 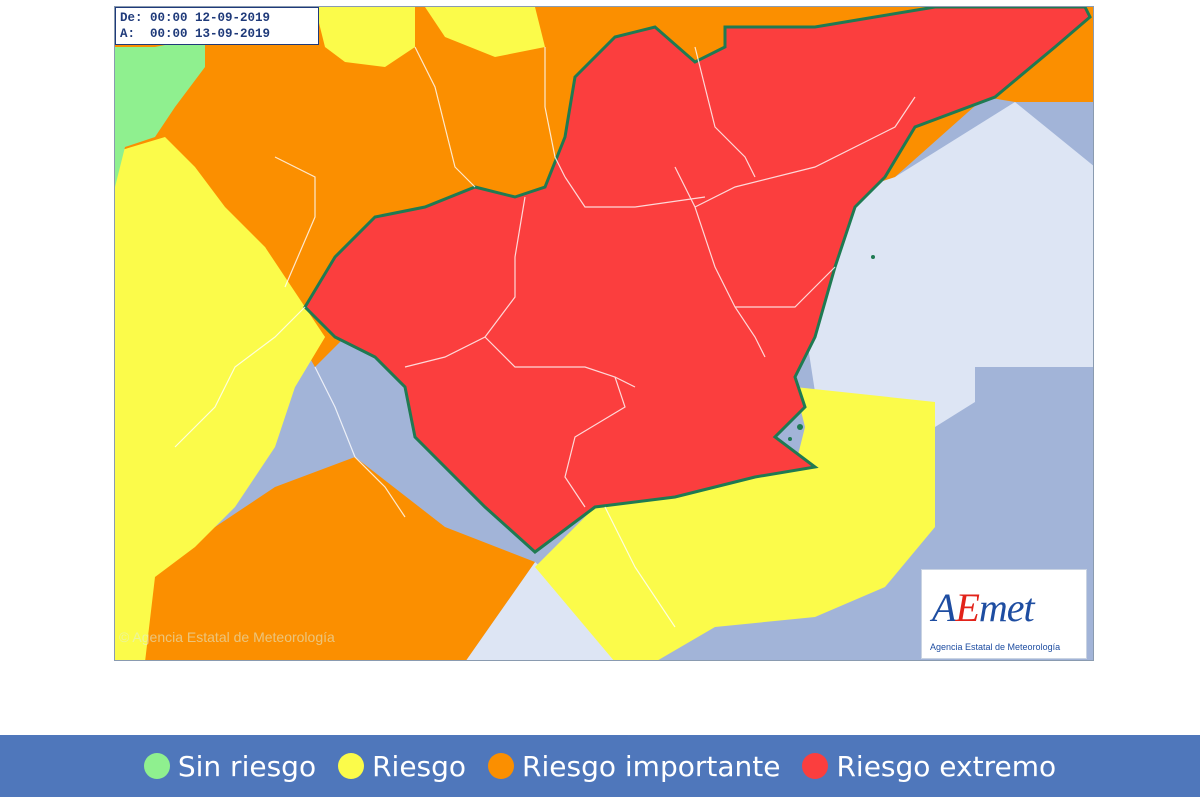 I want to click on zone-riesgo-north, so click(x=365, y=37).